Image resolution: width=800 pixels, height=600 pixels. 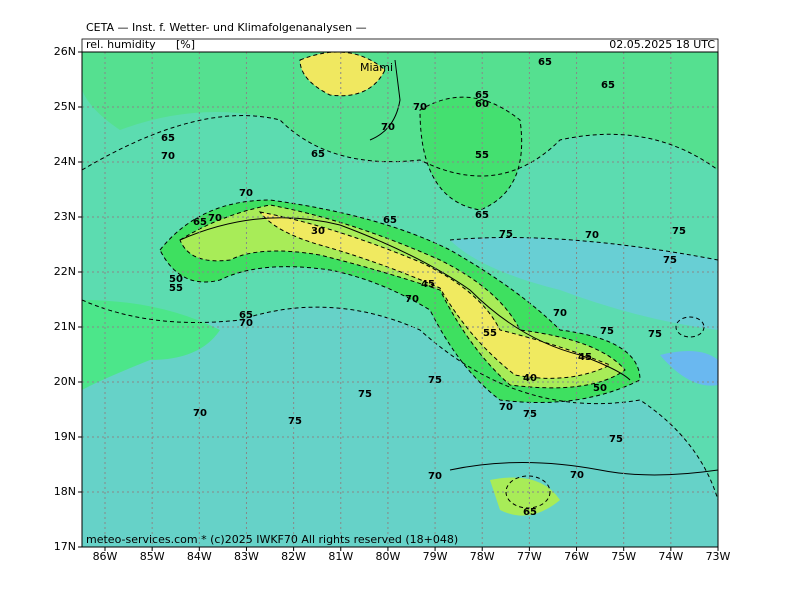 What do you see at coordinates (530, 378) in the screenshot?
I see `contour-label: 40` at bounding box center [530, 378].